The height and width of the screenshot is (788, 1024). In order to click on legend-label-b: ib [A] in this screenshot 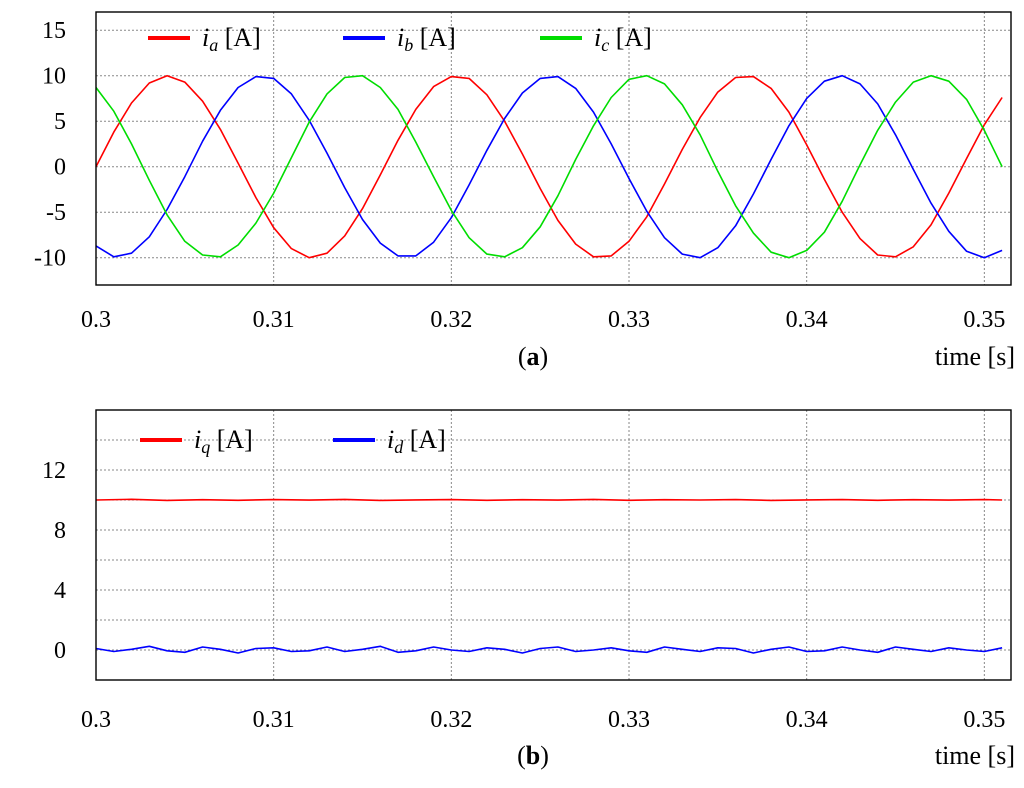, I will do `click(426, 39)`.